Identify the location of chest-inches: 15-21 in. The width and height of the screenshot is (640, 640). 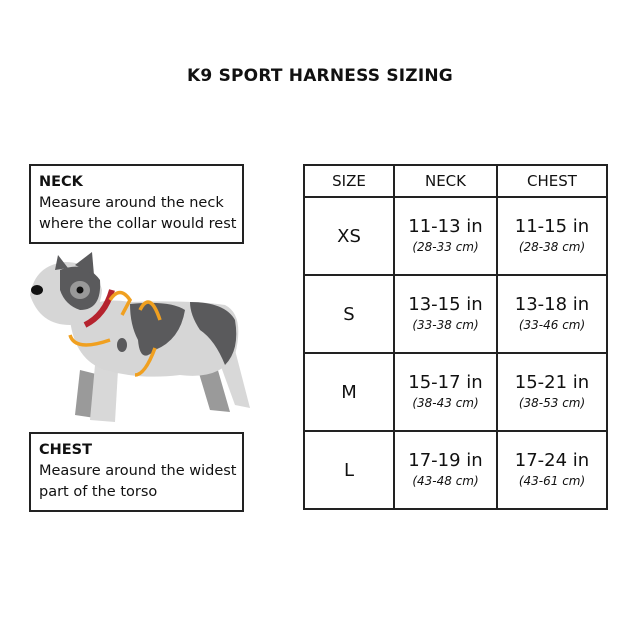
(552, 382).